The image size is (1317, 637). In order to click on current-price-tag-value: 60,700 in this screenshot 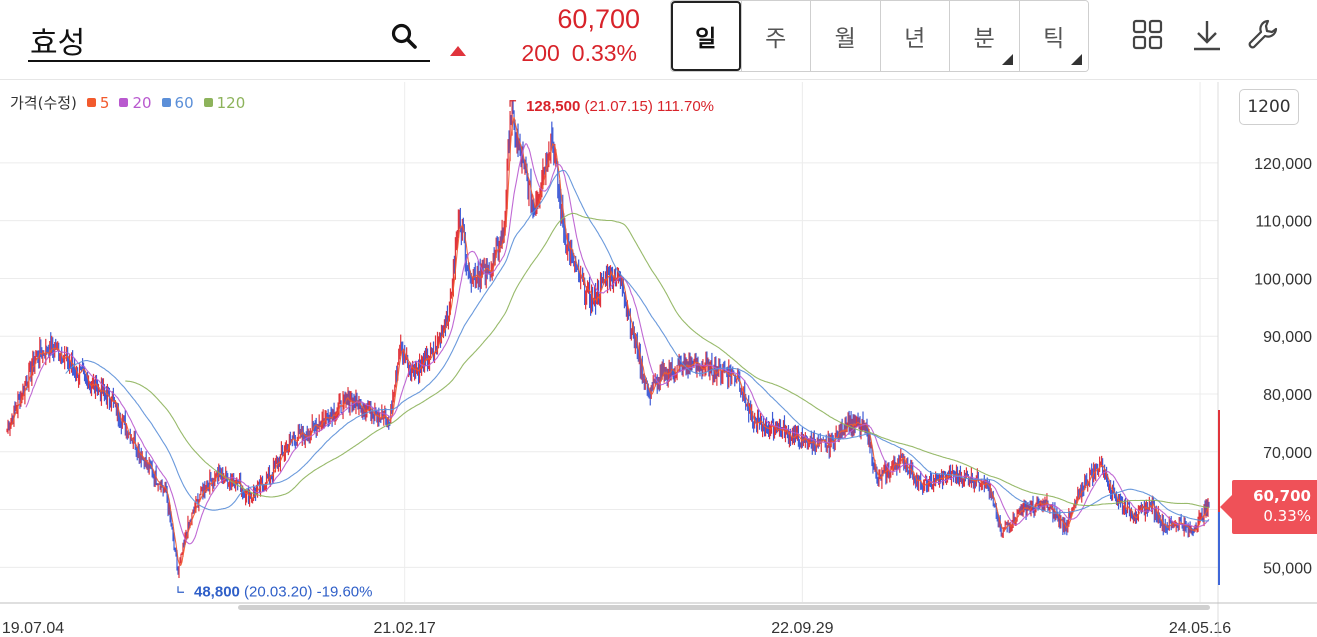, I will do `click(1282, 496)`.